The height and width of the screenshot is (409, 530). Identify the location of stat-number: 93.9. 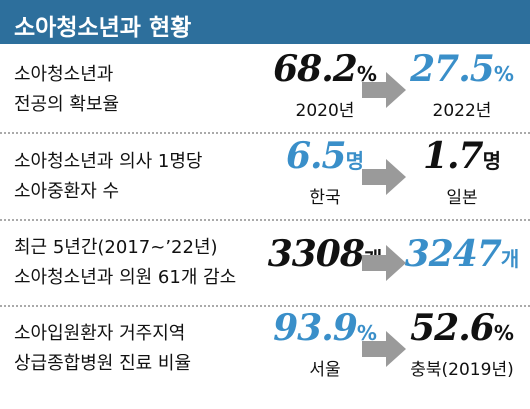
(315, 328).